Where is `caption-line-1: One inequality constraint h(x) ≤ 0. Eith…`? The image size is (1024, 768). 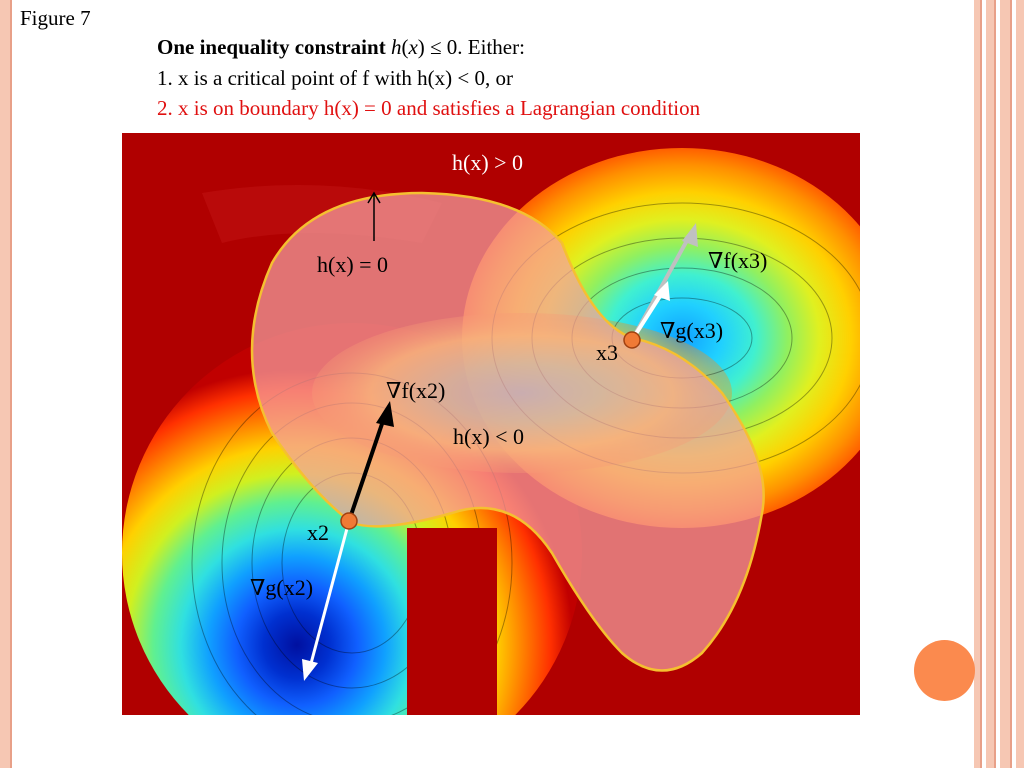 caption-line-1: One inequality constraint h(x) ≤ 0. Eith… is located at coordinates (341, 47).